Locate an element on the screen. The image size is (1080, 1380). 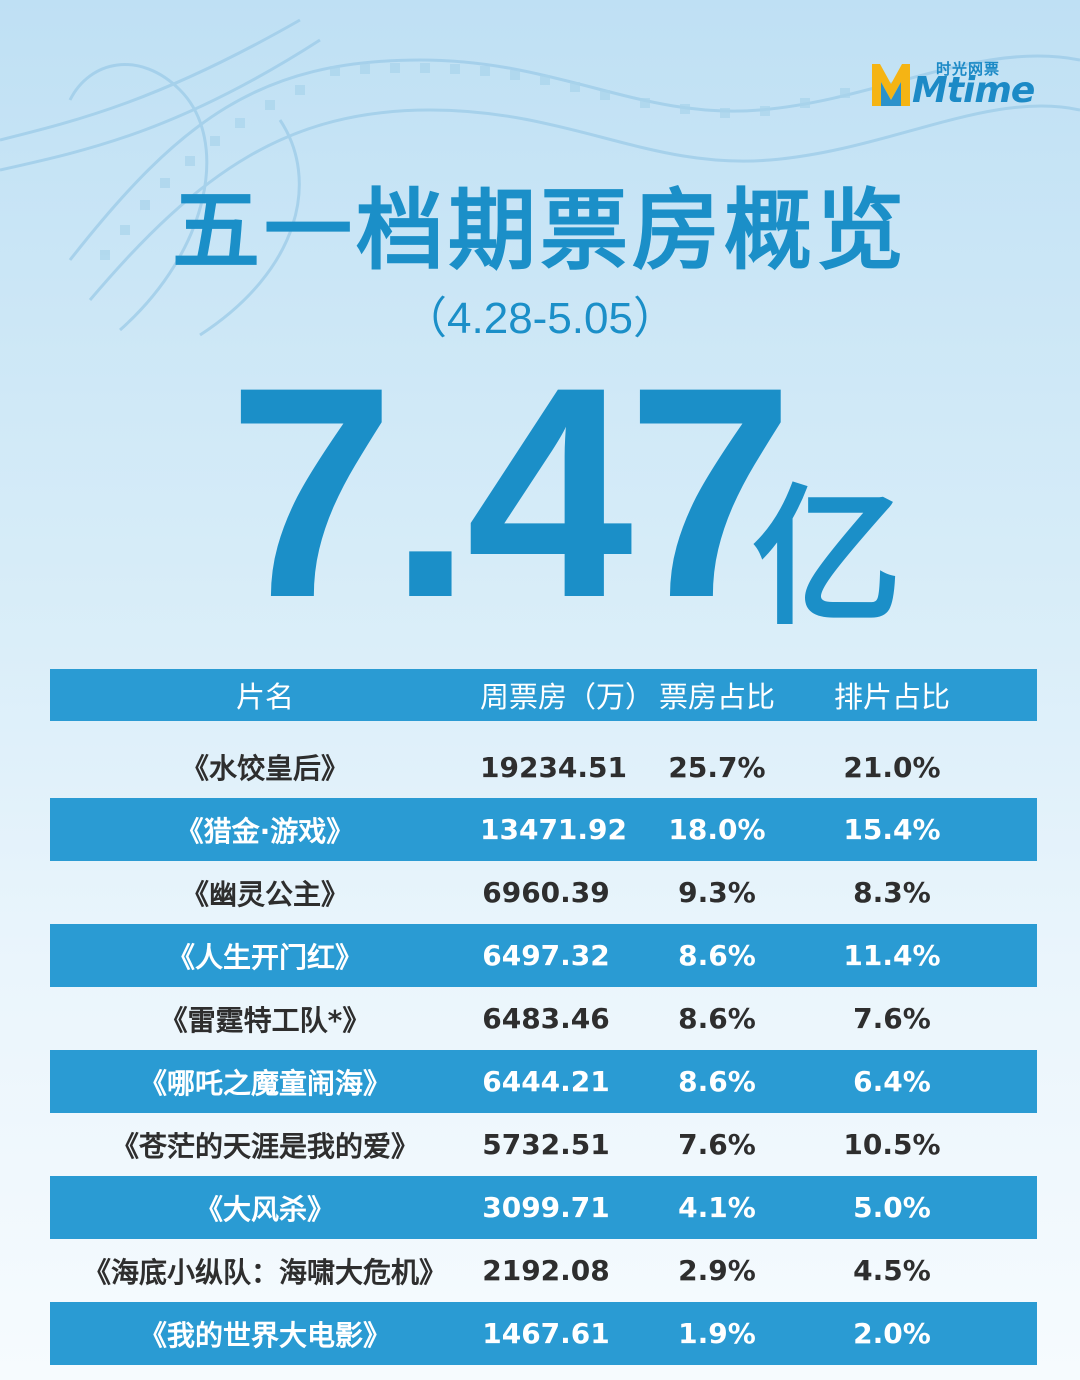
header-film-name: 片名 is located at coordinates (264, 697).